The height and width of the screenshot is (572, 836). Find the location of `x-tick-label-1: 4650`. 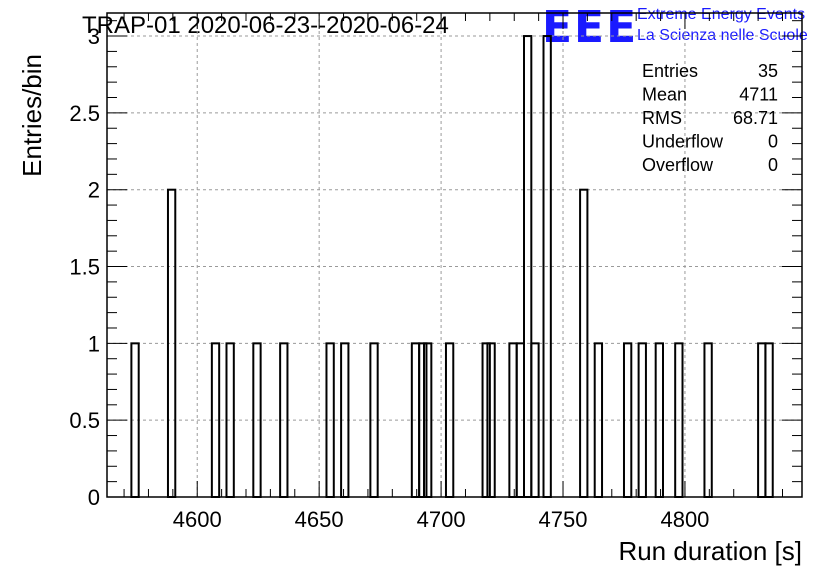

x-tick-label-1: 4650 is located at coordinates (319, 519).